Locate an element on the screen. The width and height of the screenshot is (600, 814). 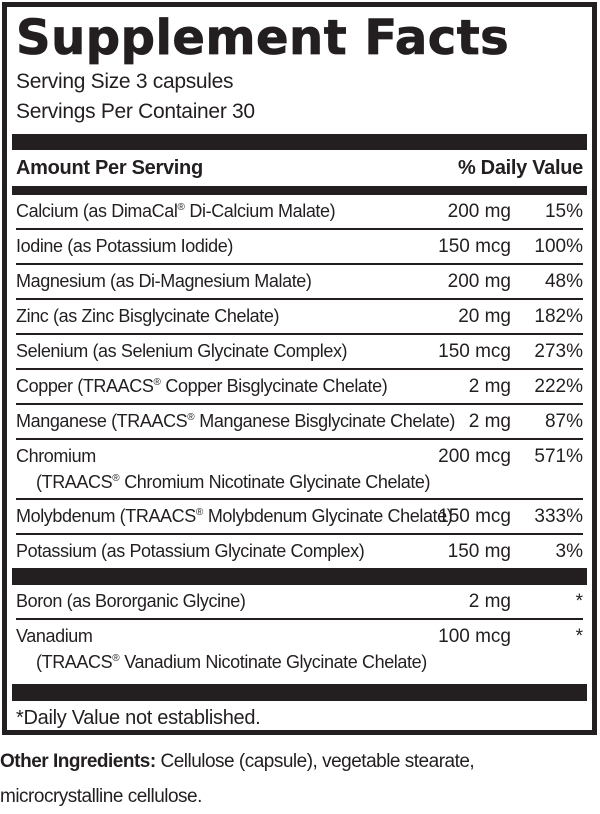
table-row: Boron (as Bororganic Glycine) 2 mg * is located at coordinates (299, 601).